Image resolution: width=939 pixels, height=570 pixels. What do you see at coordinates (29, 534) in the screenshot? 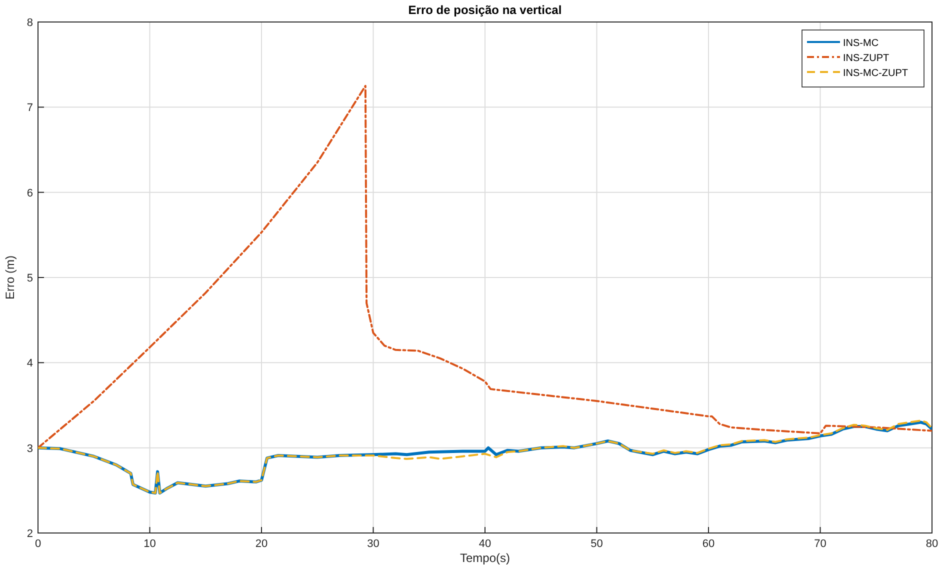
I see `y-tick-label: 2` at bounding box center [29, 534].